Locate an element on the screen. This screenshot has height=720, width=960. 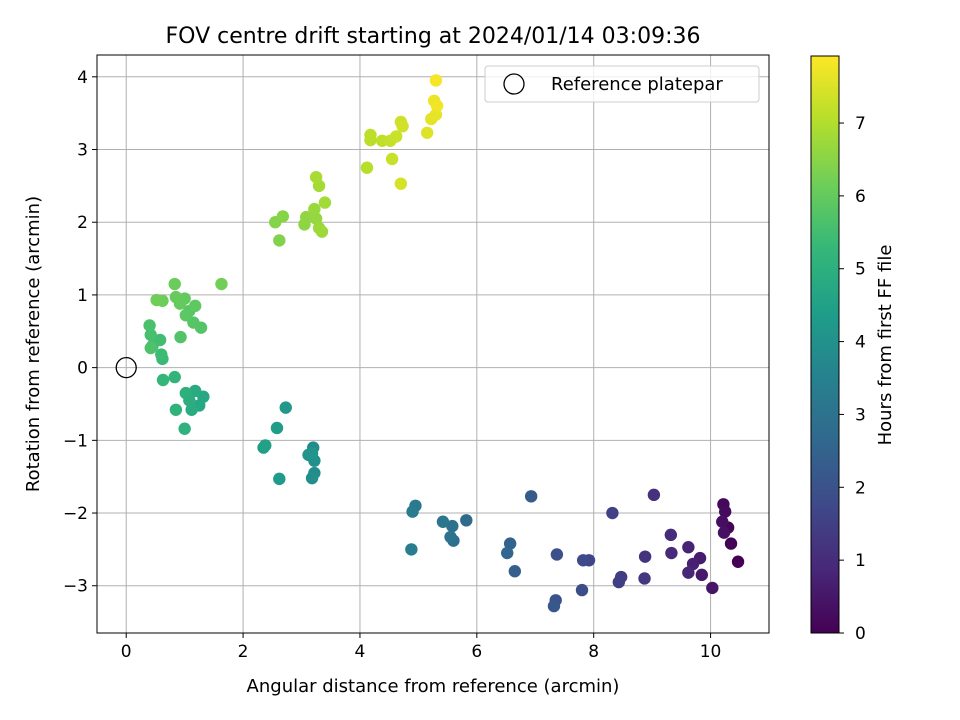
reference-marker-layer is located at coordinates (126, 367).